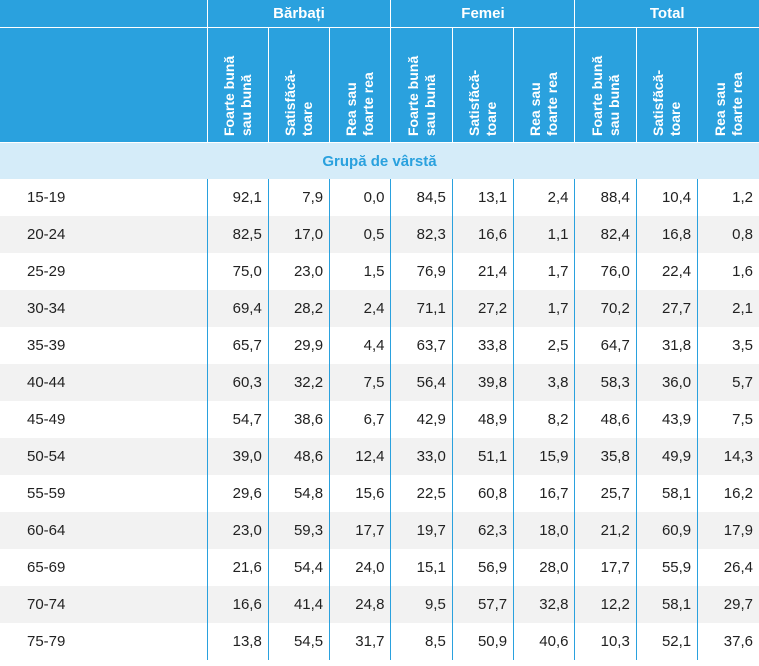  I want to click on value-cell: 58,1, so click(666, 604).